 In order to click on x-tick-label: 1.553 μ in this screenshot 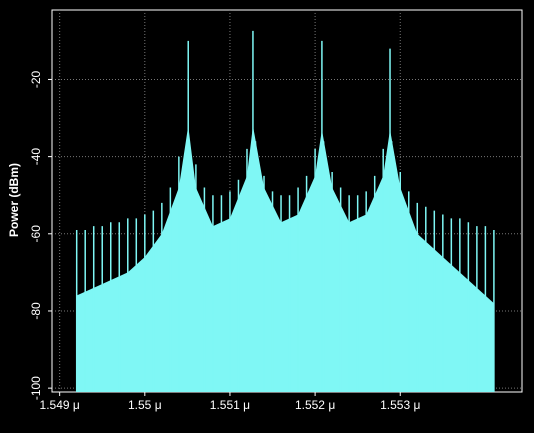, I will do `click(400, 405)`.